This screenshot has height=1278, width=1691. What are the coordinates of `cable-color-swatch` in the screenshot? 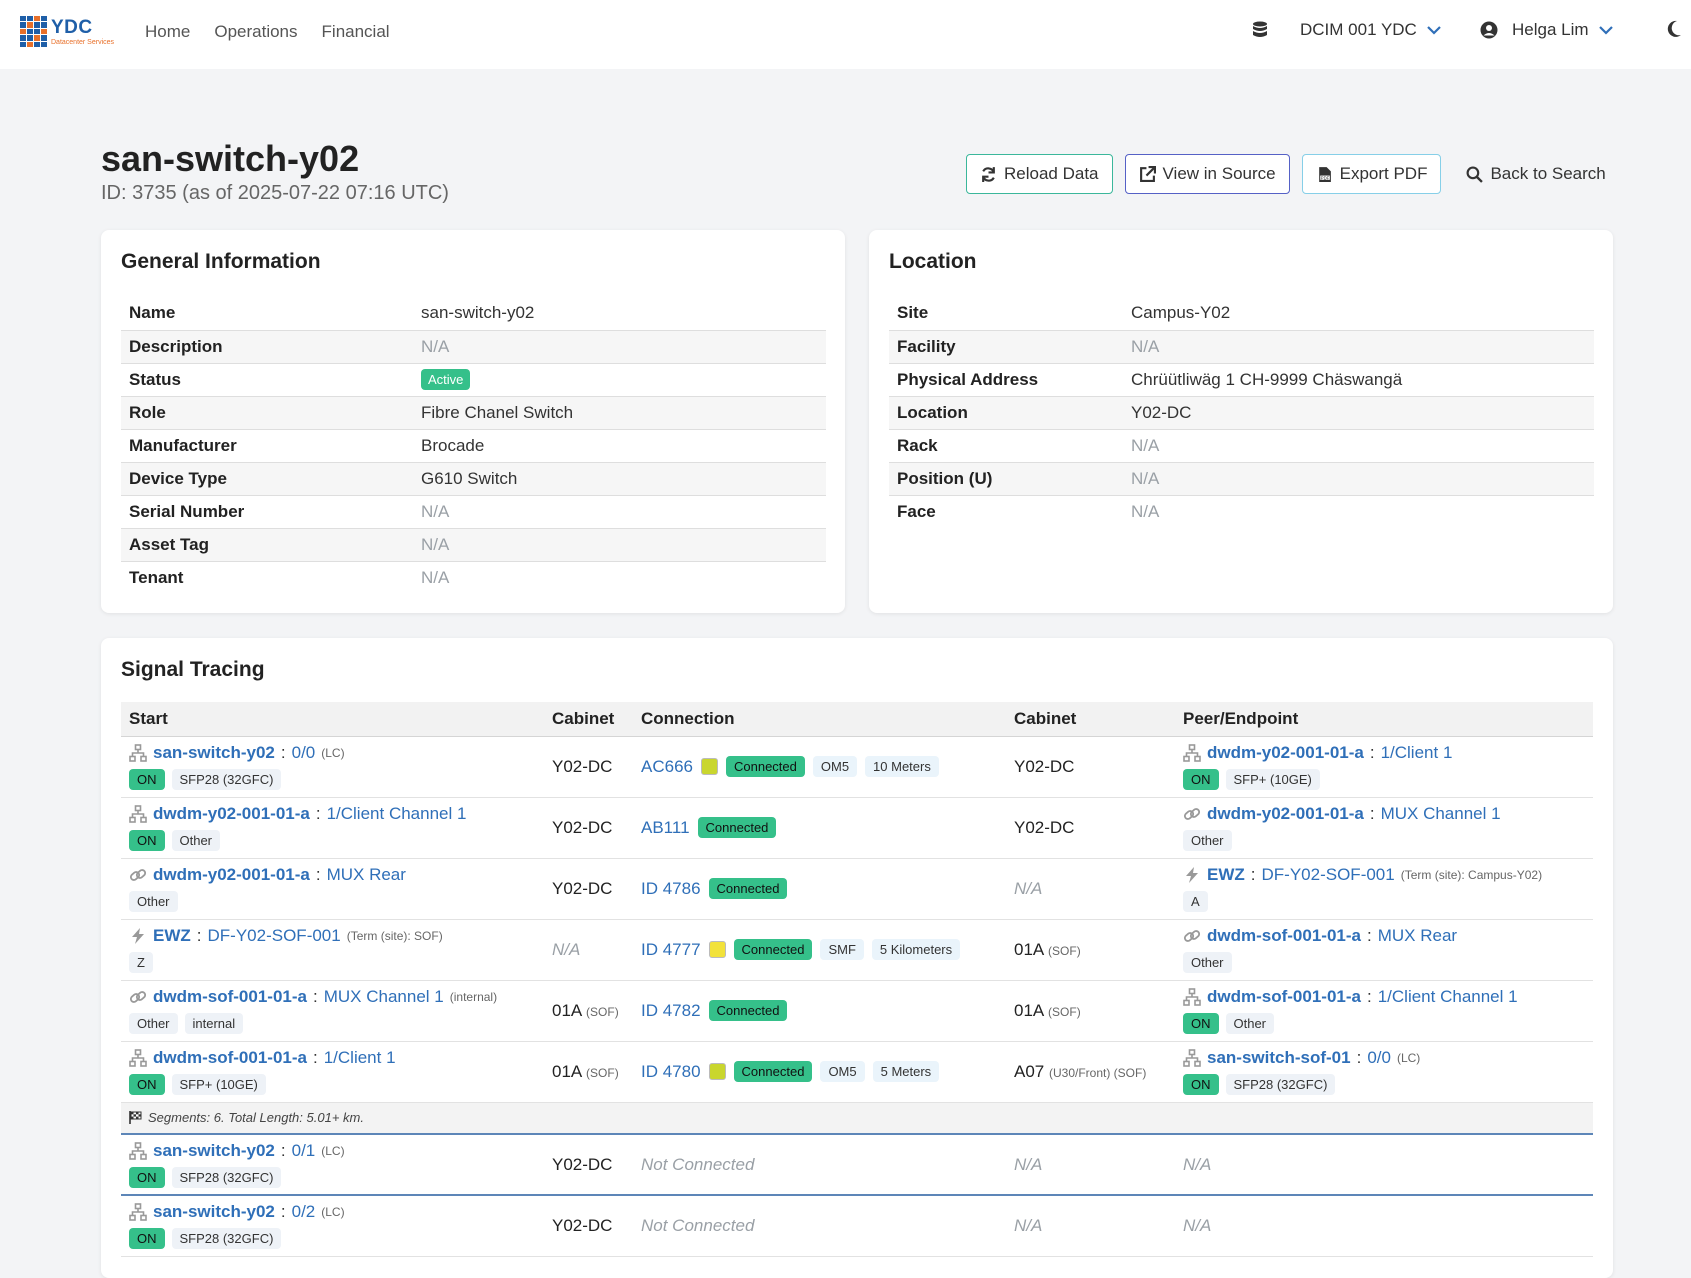 It's located at (717, 1071).